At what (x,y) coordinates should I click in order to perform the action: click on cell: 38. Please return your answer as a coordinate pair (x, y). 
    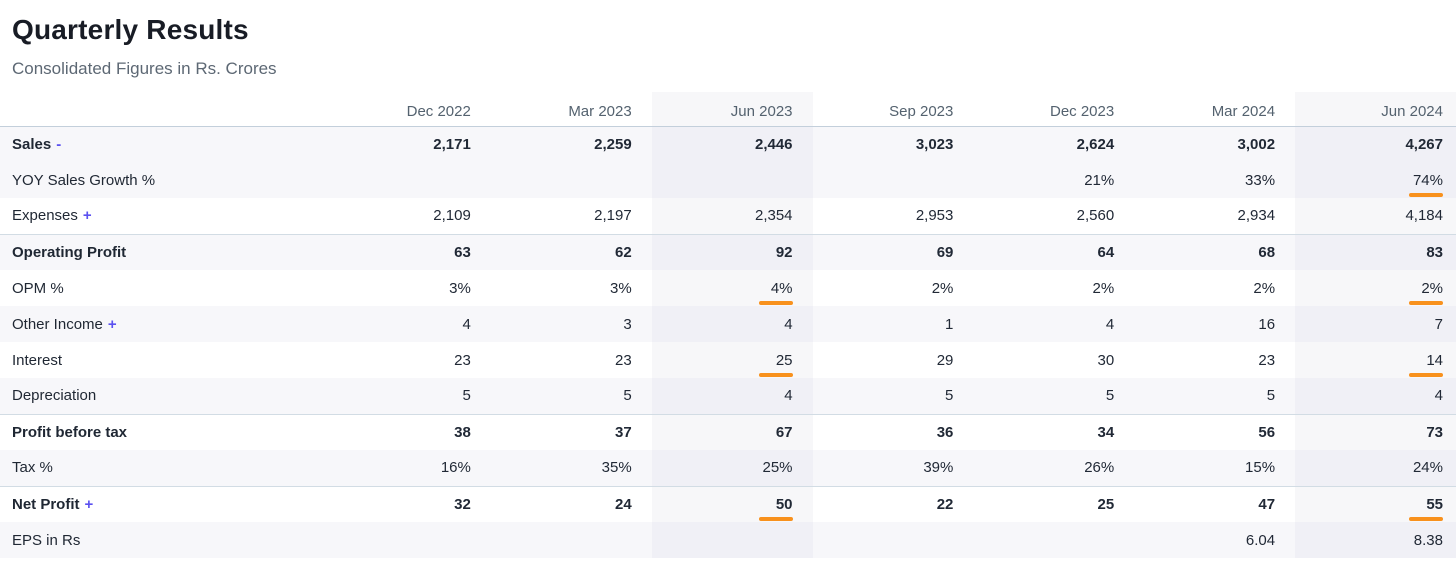
    Looking at the image, I should click on (410, 431).